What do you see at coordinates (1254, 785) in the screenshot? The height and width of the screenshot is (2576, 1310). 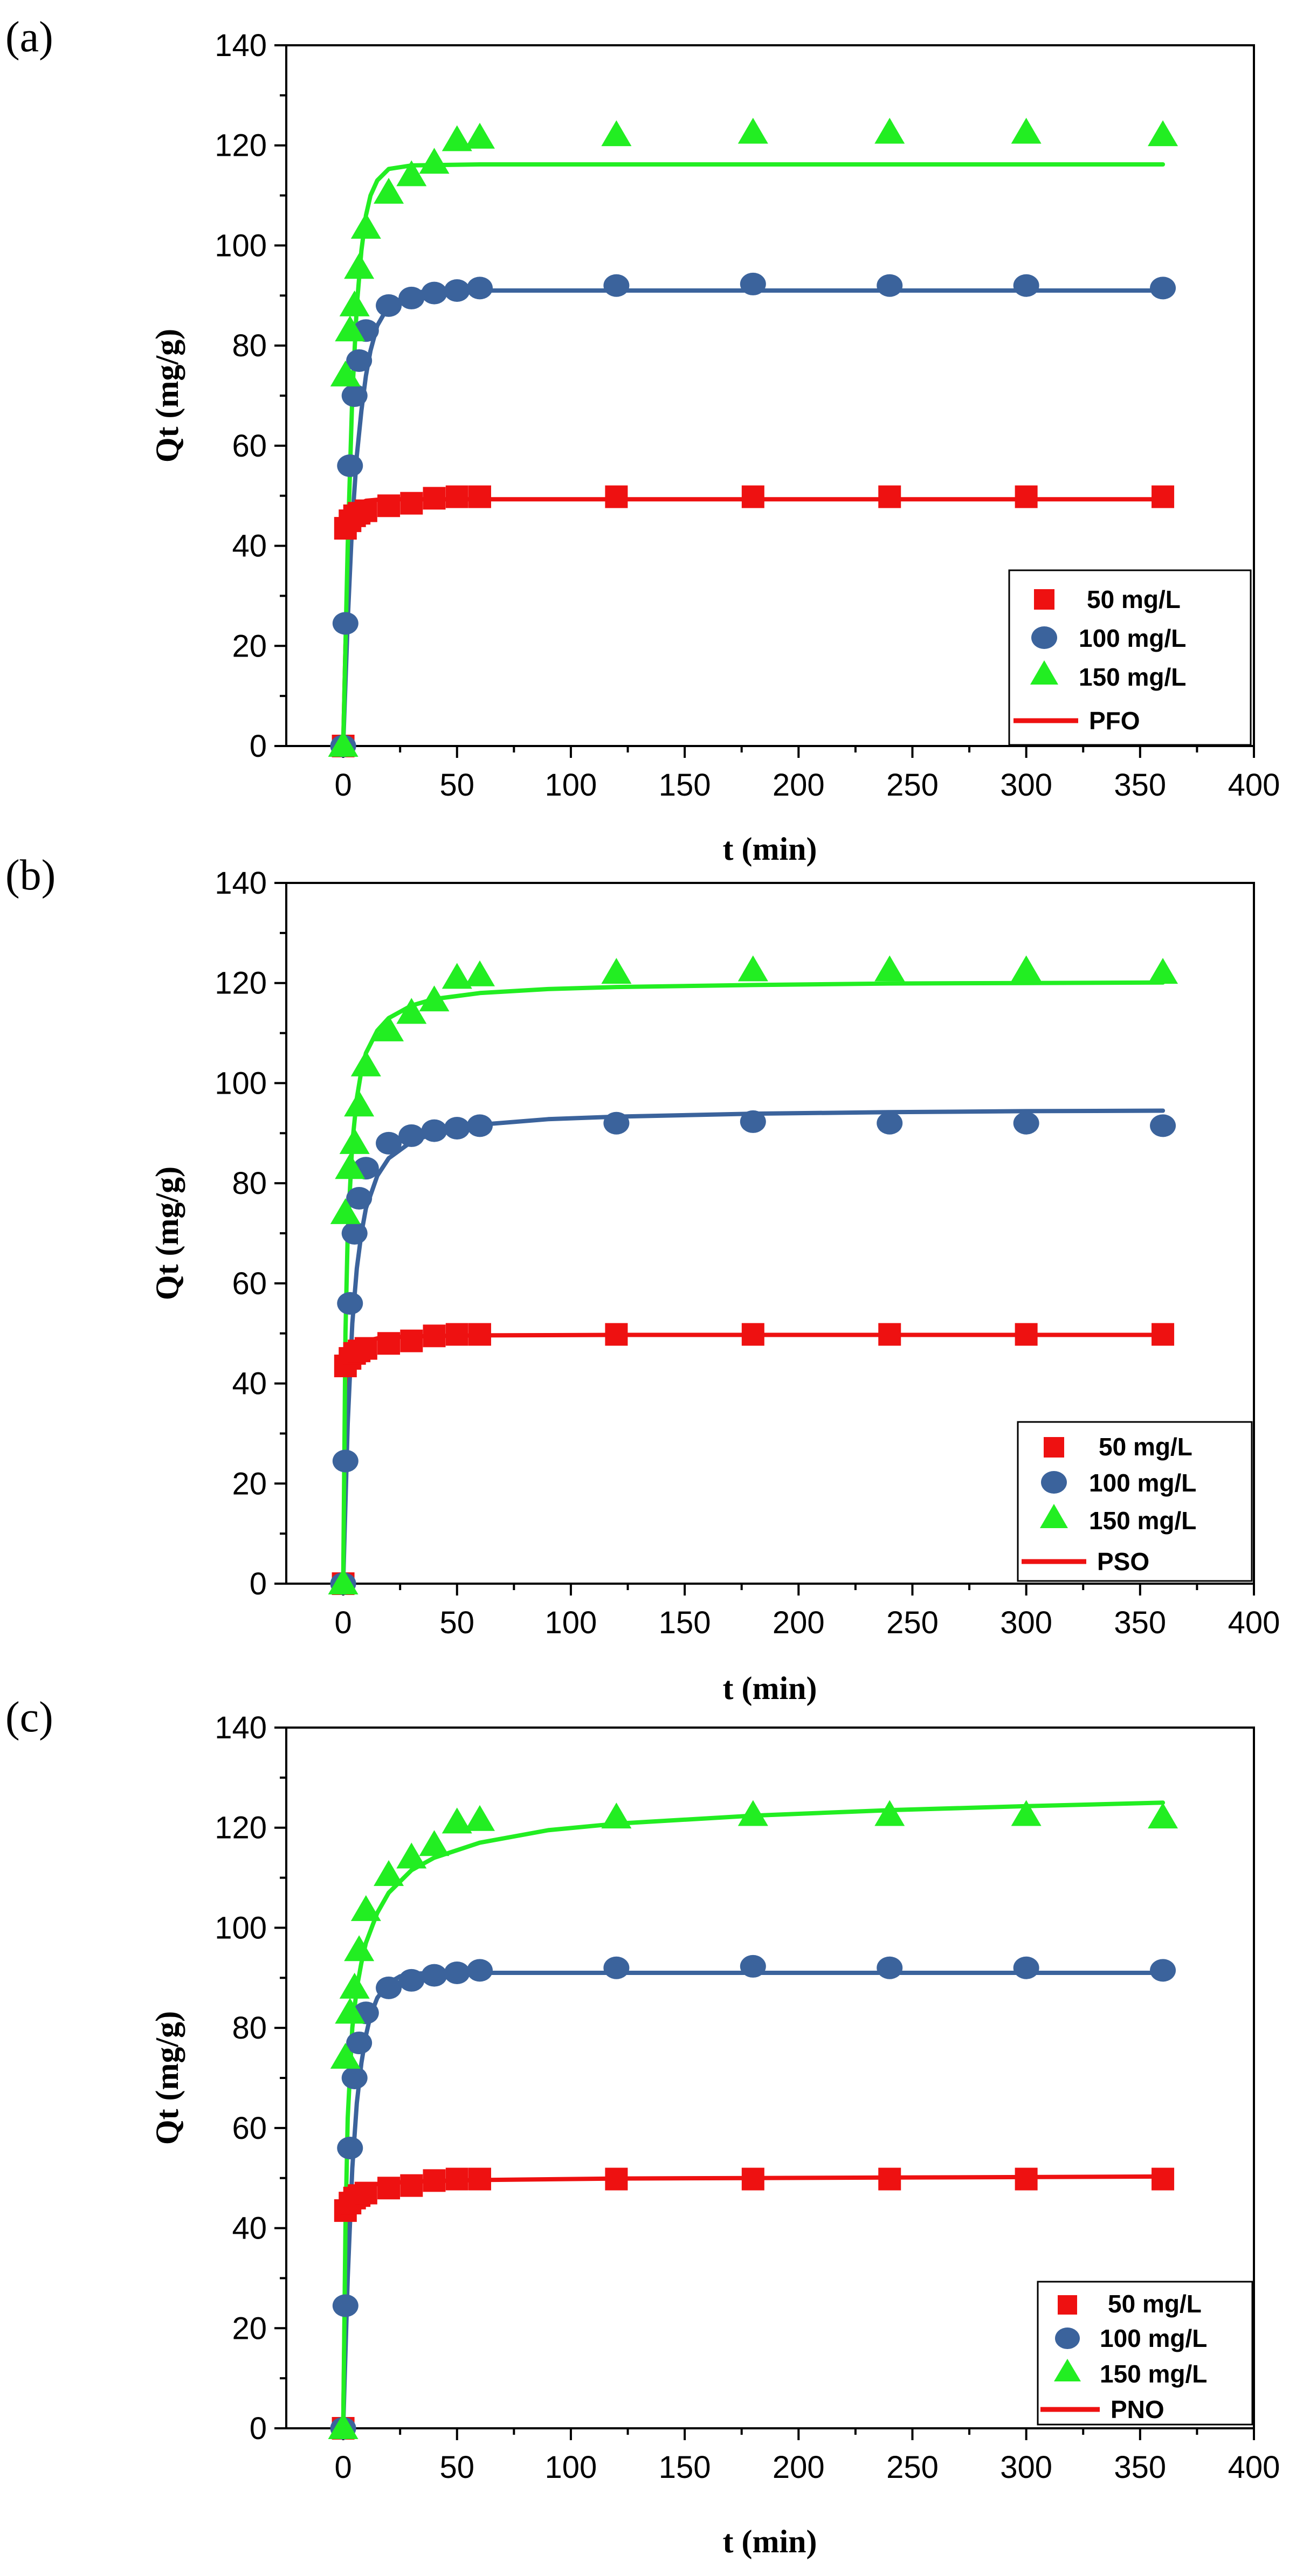 I see `x-tick-label-a-8: 400` at bounding box center [1254, 785].